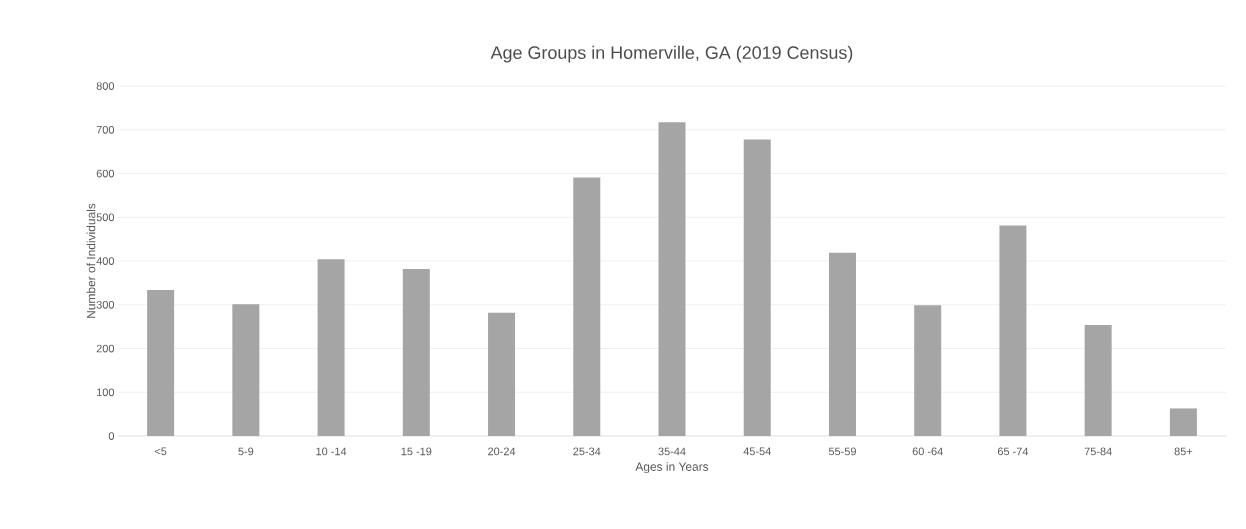 The width and height of the screenshot is (1246, 529). I want to click on x-tick-label: 10 -14, so click(331, 451).